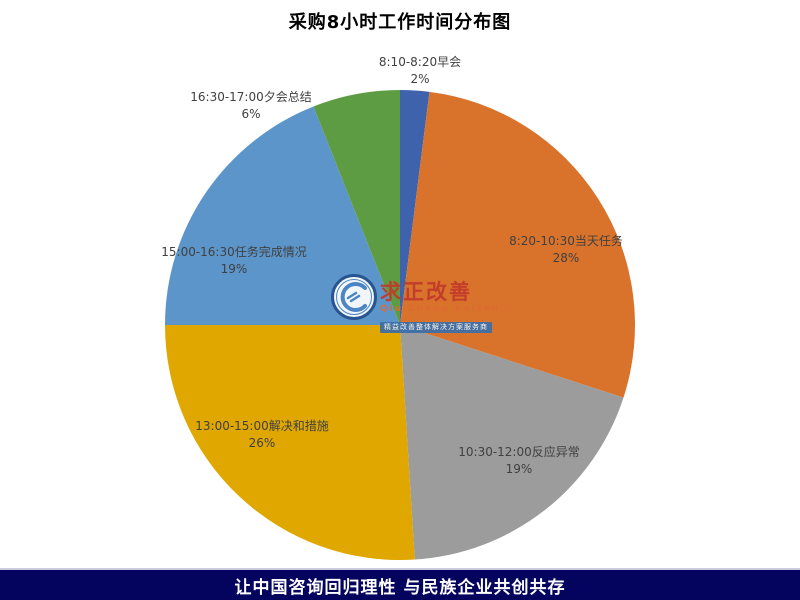  Describe the element at coordinates (251, 97) in the screenshot. I see `slice-category-text: 16:30-17:00夕会总结` at that location.